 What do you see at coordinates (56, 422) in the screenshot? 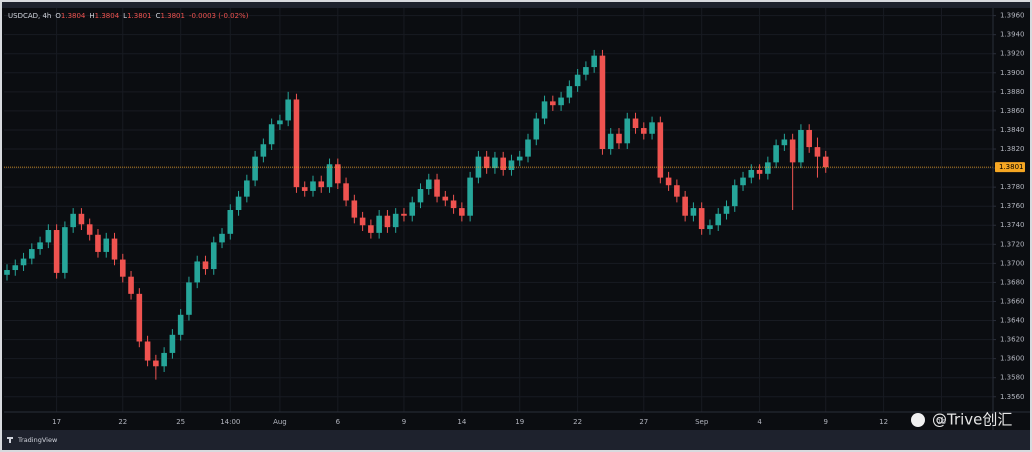
I see `x-tick-label: 17` at bounding box center [56, 422].